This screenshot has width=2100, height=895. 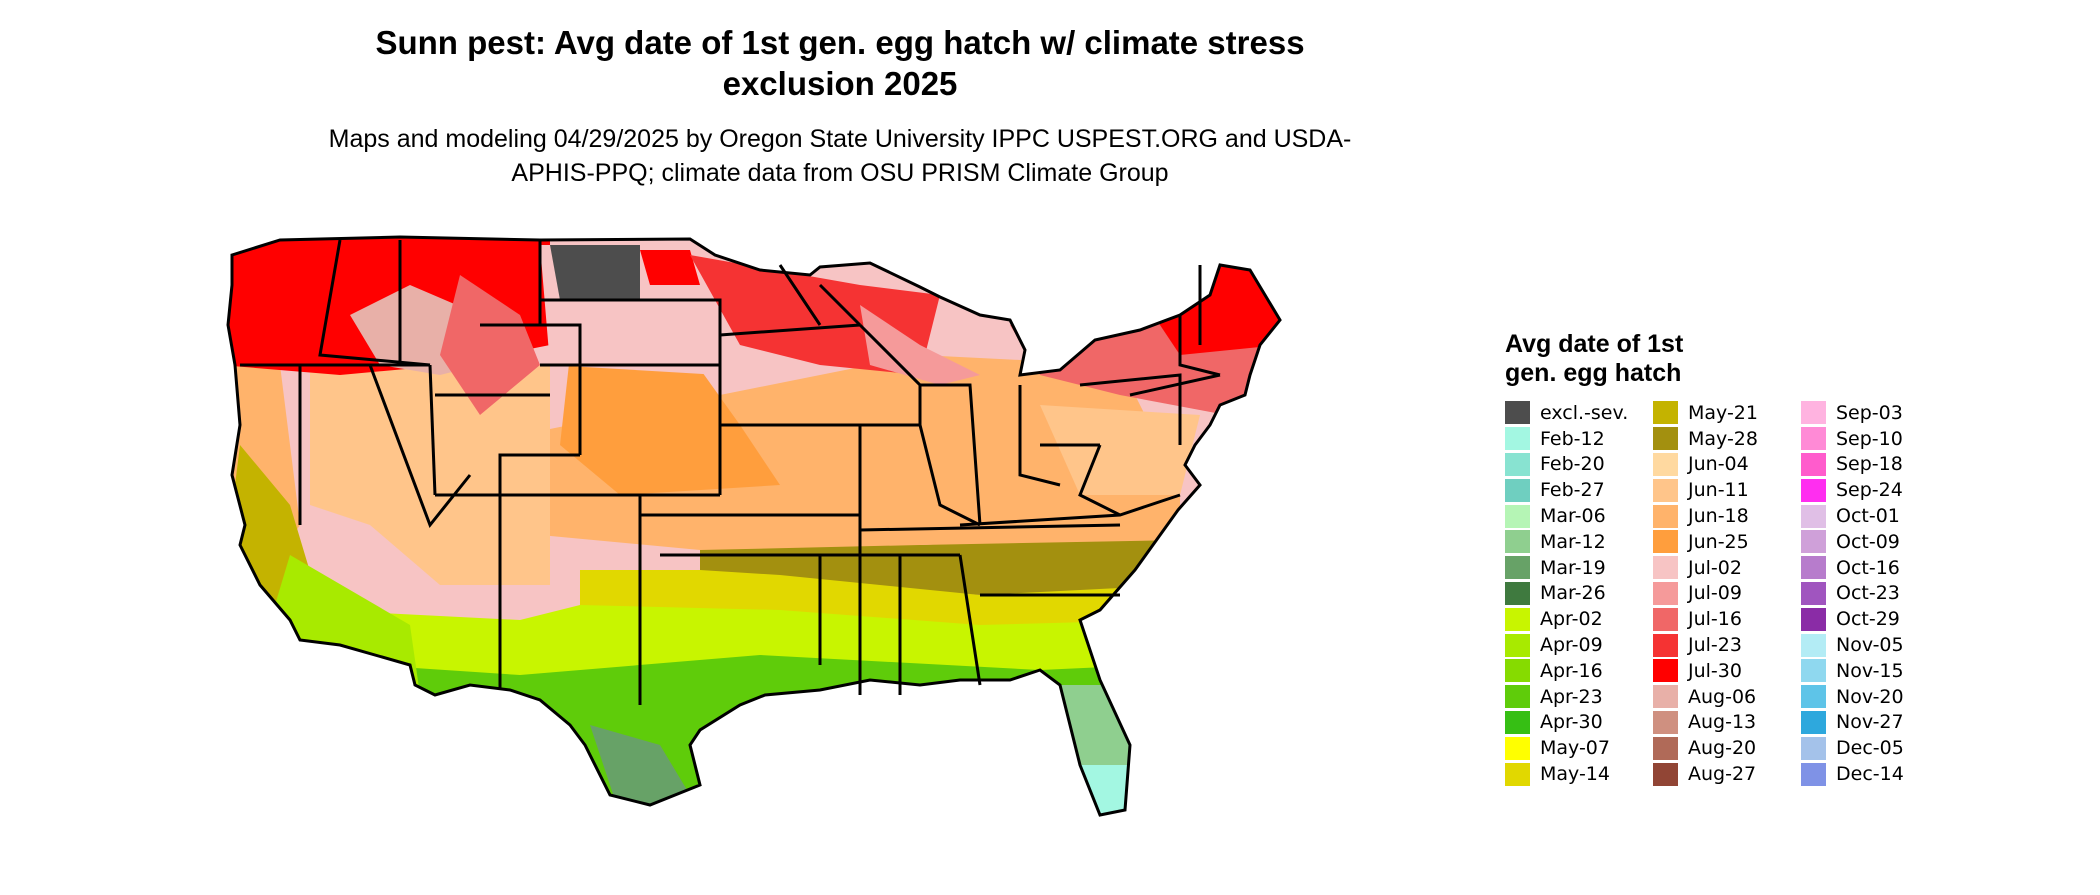 I want to click on legend-label: Mar-26, so click(x=1573, y=593).